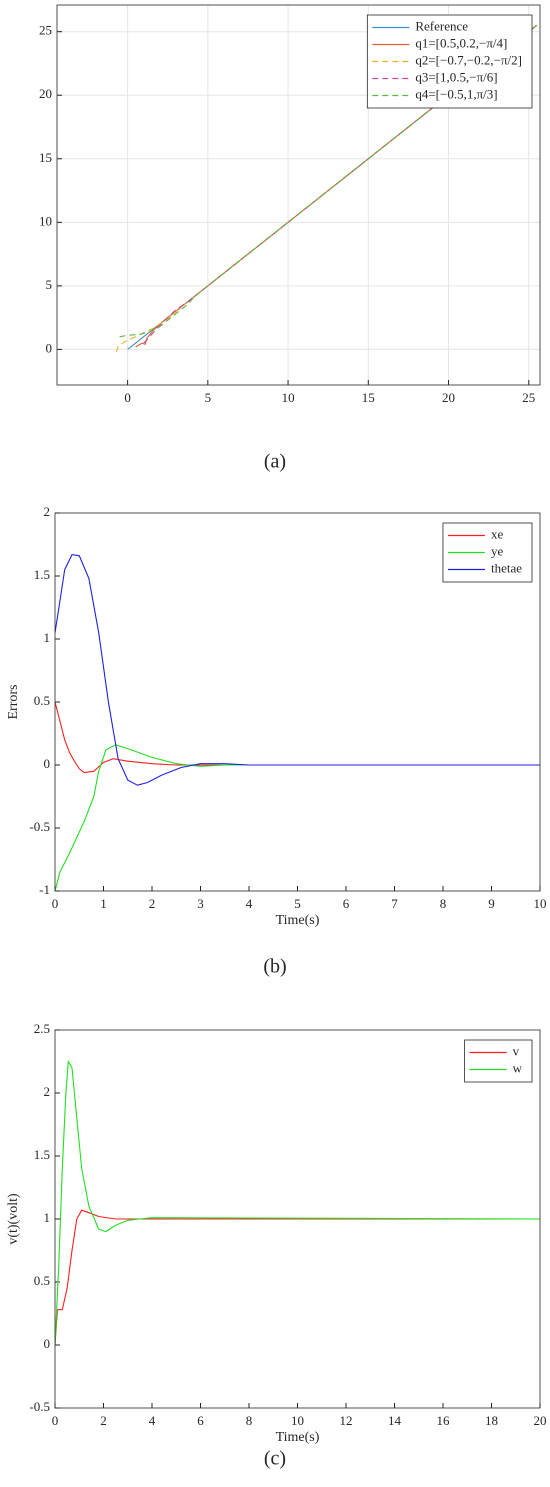  What do you see at coordinates (394, 903) in the screenshot?
I see `x-tick-label: 7` at bounding box center [394, 903].